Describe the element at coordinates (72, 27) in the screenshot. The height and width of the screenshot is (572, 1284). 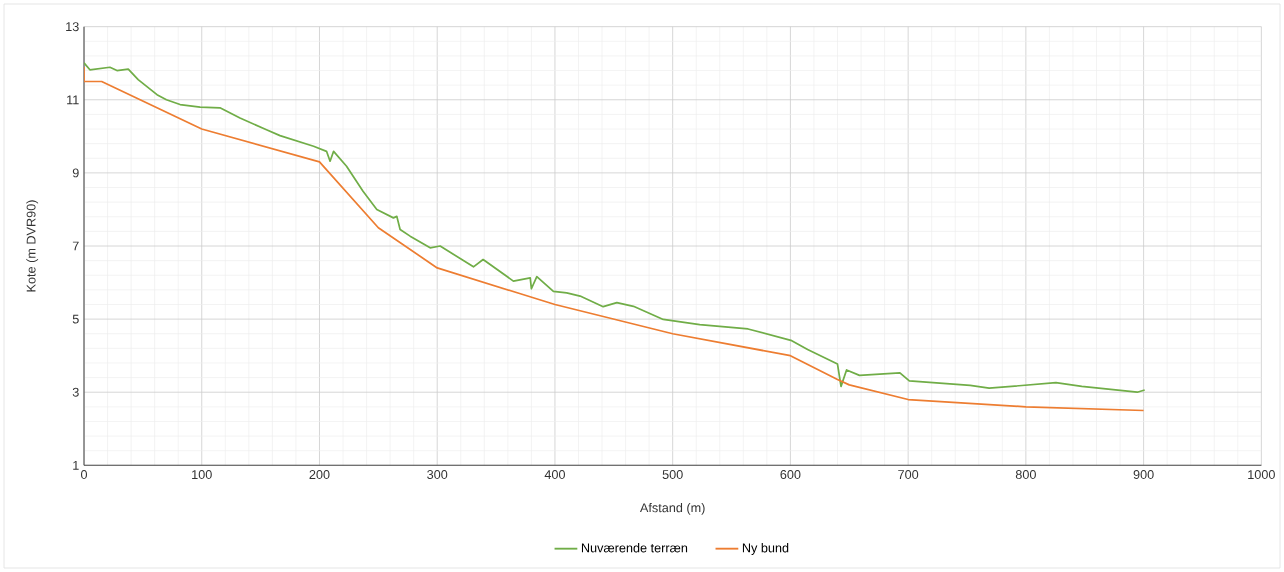
I see `y-tick-label: 13` at that location.